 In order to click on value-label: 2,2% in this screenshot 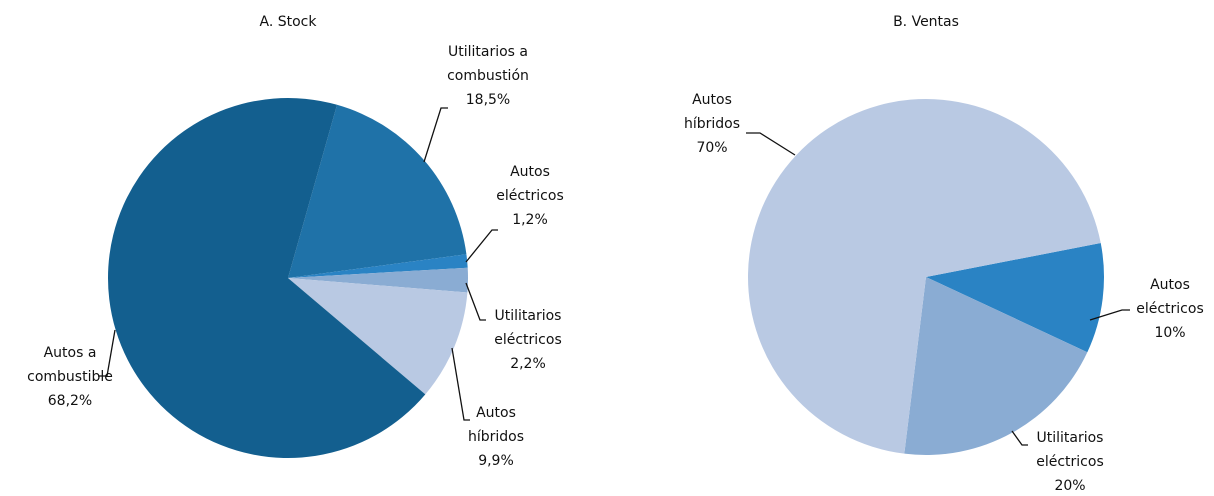, I will do `click(528, 364)`.